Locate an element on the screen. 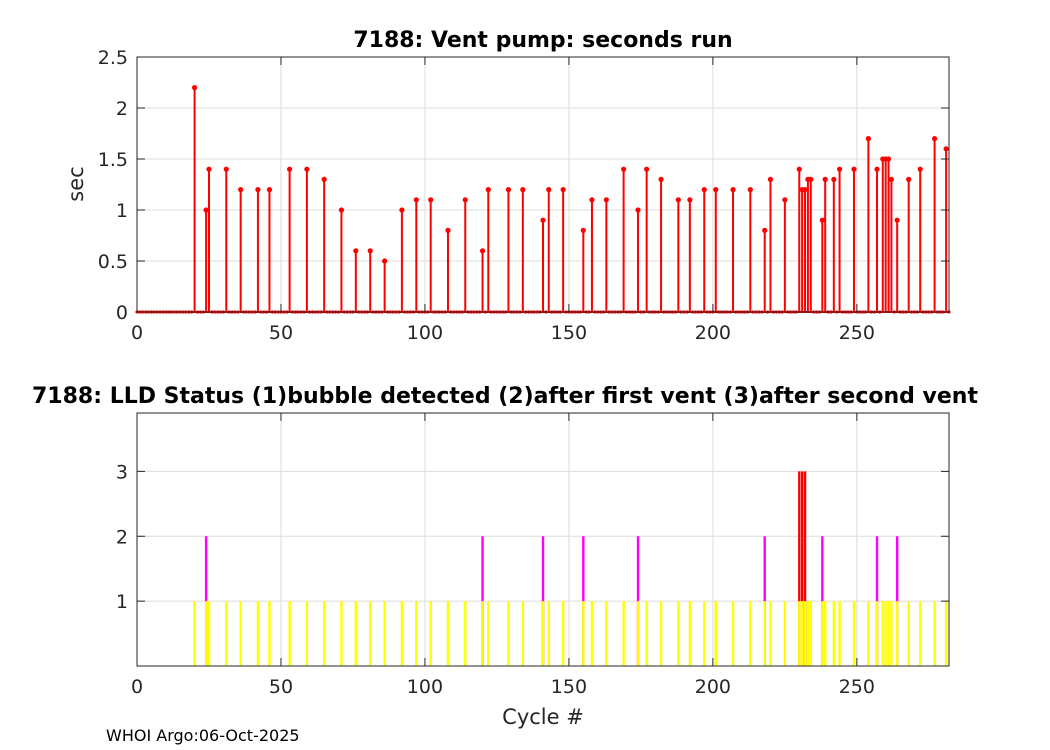 The width and height of the screenshot is (1050, 750). vent-pump-xtick-label: 100 is located at coordinates (425, 333).